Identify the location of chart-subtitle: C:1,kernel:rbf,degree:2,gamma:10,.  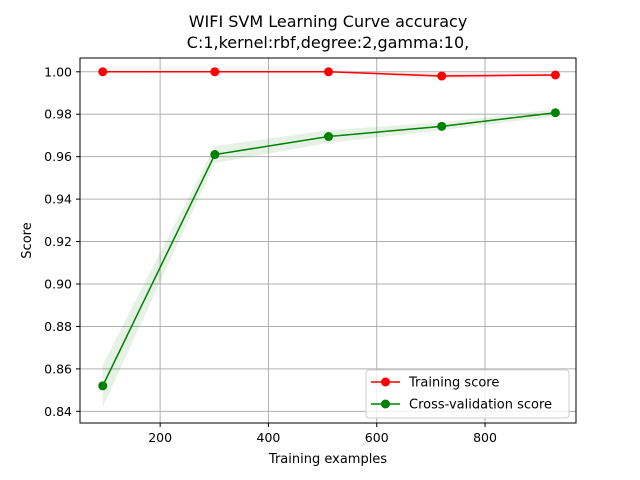
(328, 42).